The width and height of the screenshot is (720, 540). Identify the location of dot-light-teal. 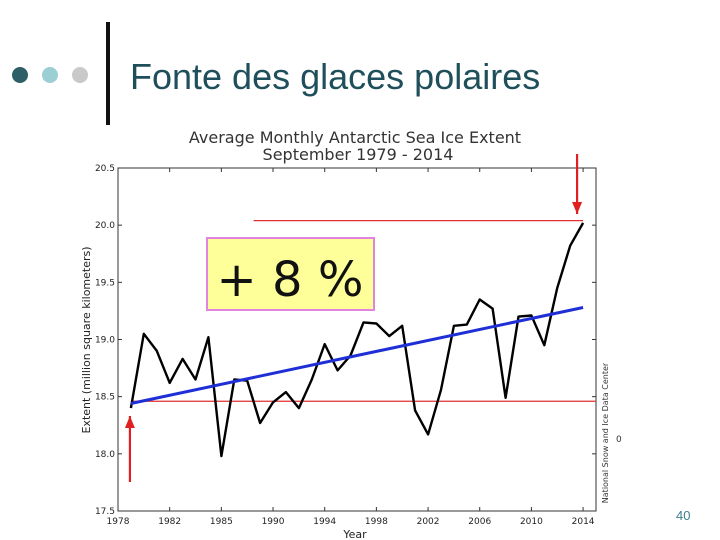
(50, 75).